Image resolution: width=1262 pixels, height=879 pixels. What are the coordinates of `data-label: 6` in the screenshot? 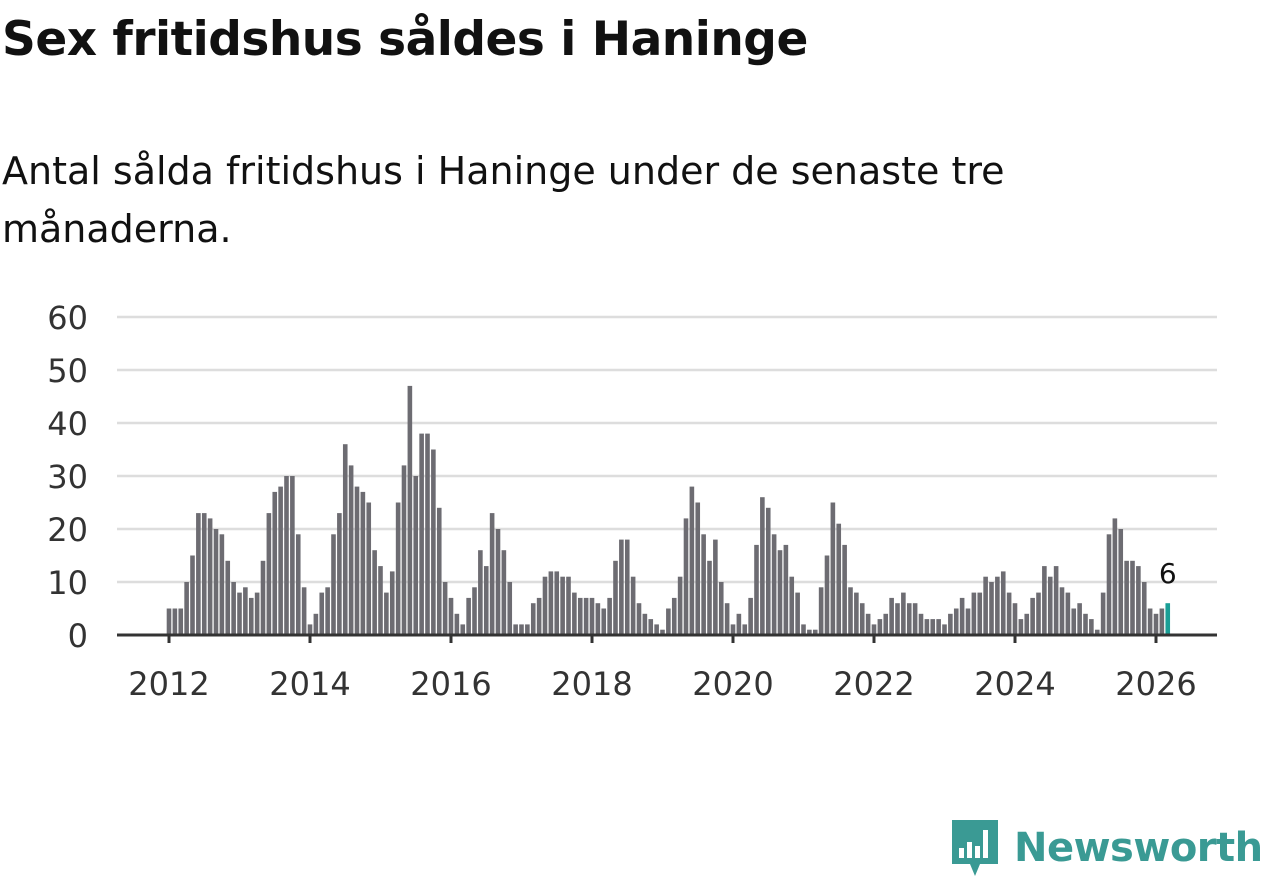 It's located at (1168, 573).